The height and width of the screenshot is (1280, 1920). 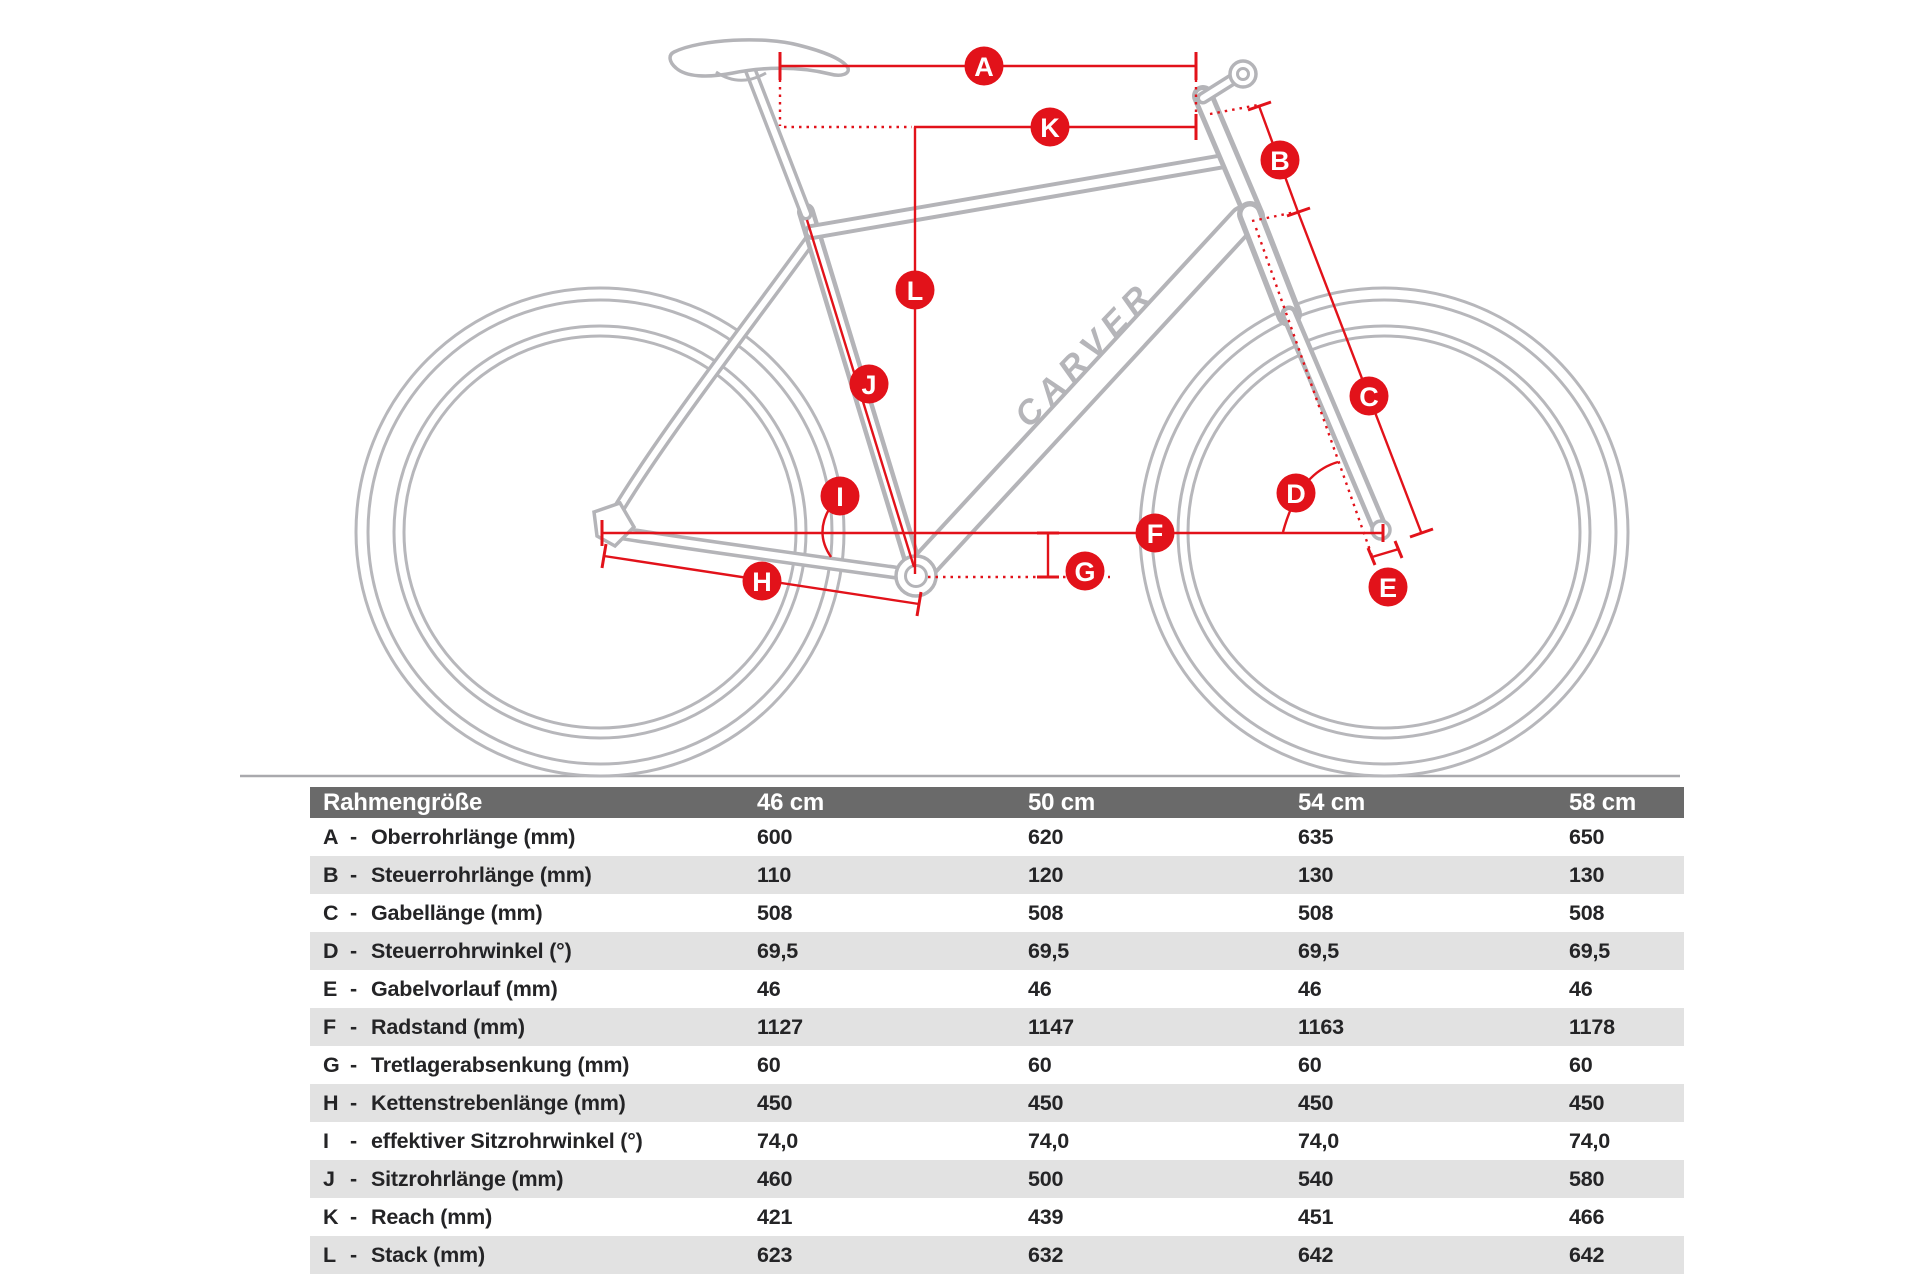 I want to click on table-row: F - Radstand (mm) 1127 1147 1163 1178, so click(x=997, y=1027).